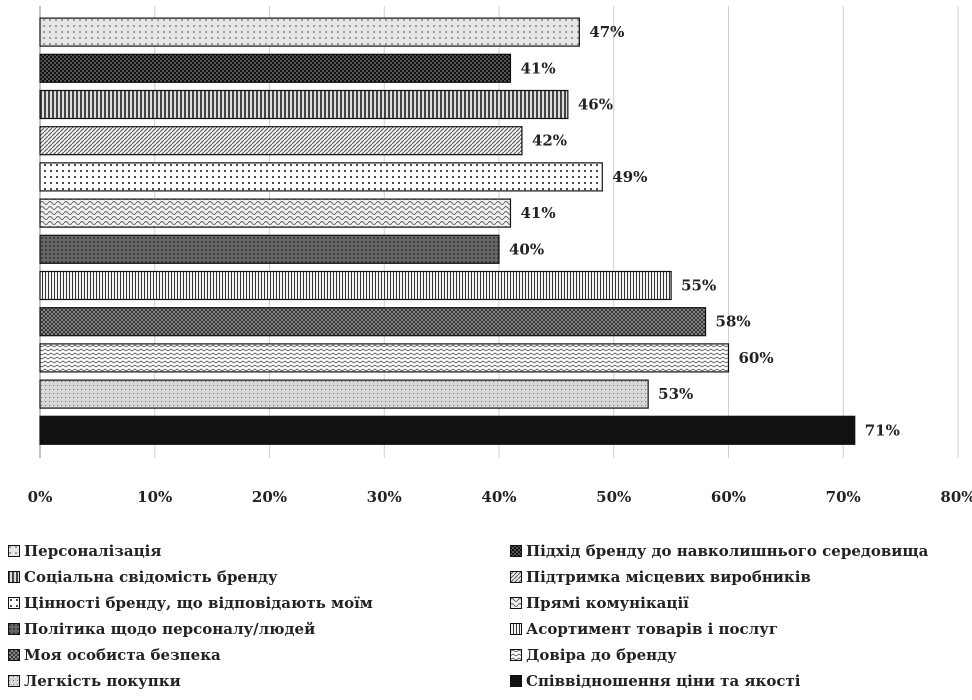  I want to click on x-tick-label: 60%, so click(728, 497).